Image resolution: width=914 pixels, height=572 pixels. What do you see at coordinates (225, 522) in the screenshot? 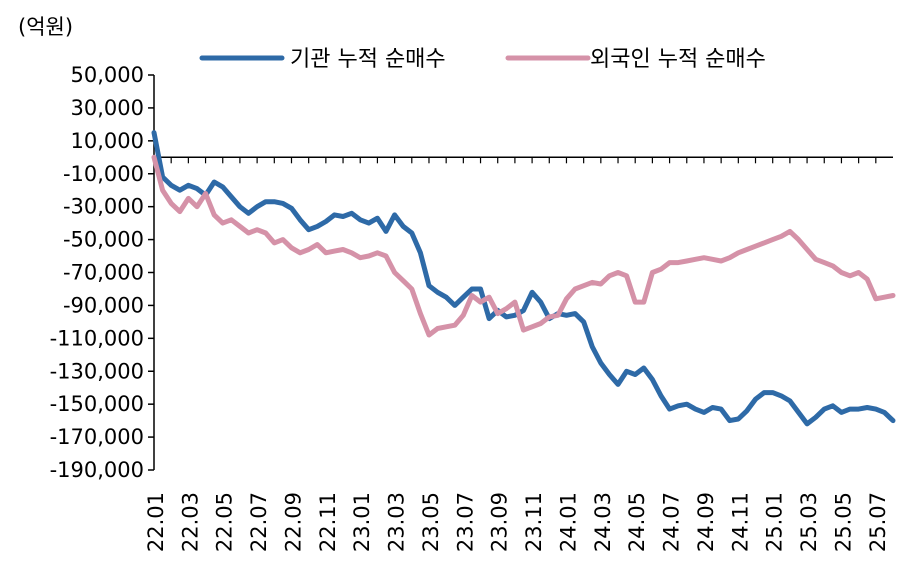
I see `x-tick-label: 22.05` at bounding box center [225, 522].